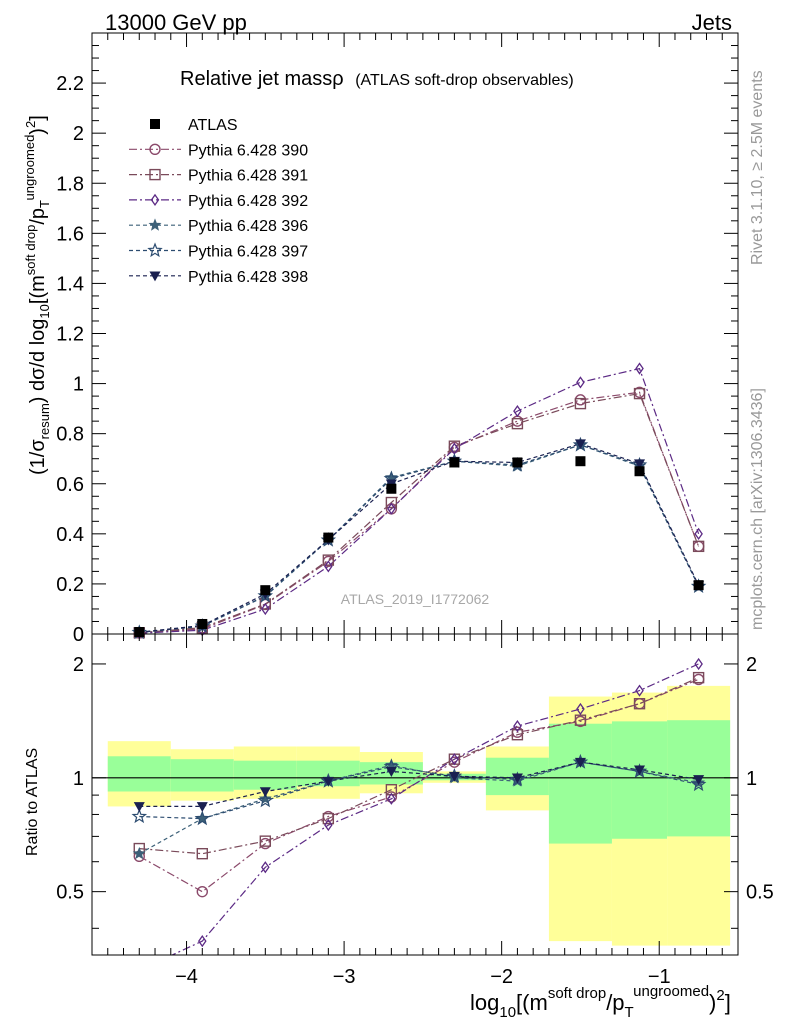  I want to click on legend-label: Pythia 6.428 391, so click(248, 176).